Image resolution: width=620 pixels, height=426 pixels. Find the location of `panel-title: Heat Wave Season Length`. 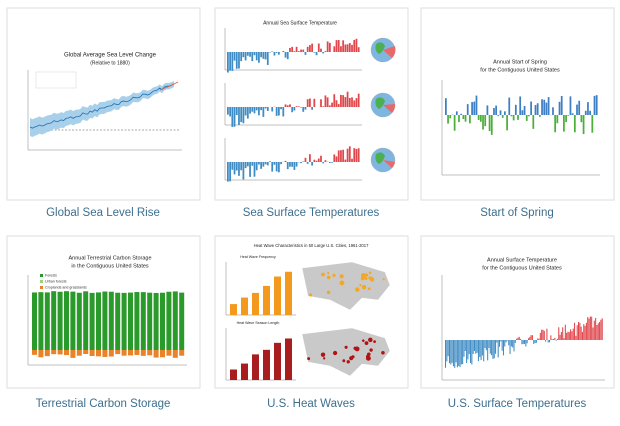

panel-title: Heat Wave Season Length is located at coordinates (258, 323).